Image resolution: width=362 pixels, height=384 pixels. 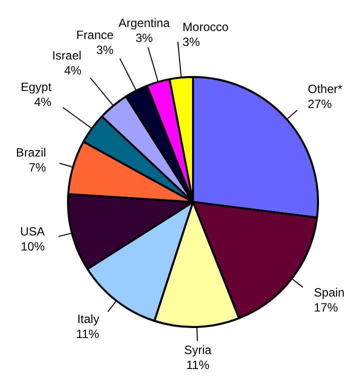 I want to click on data-label: 7%, so click(x=37, y=167).